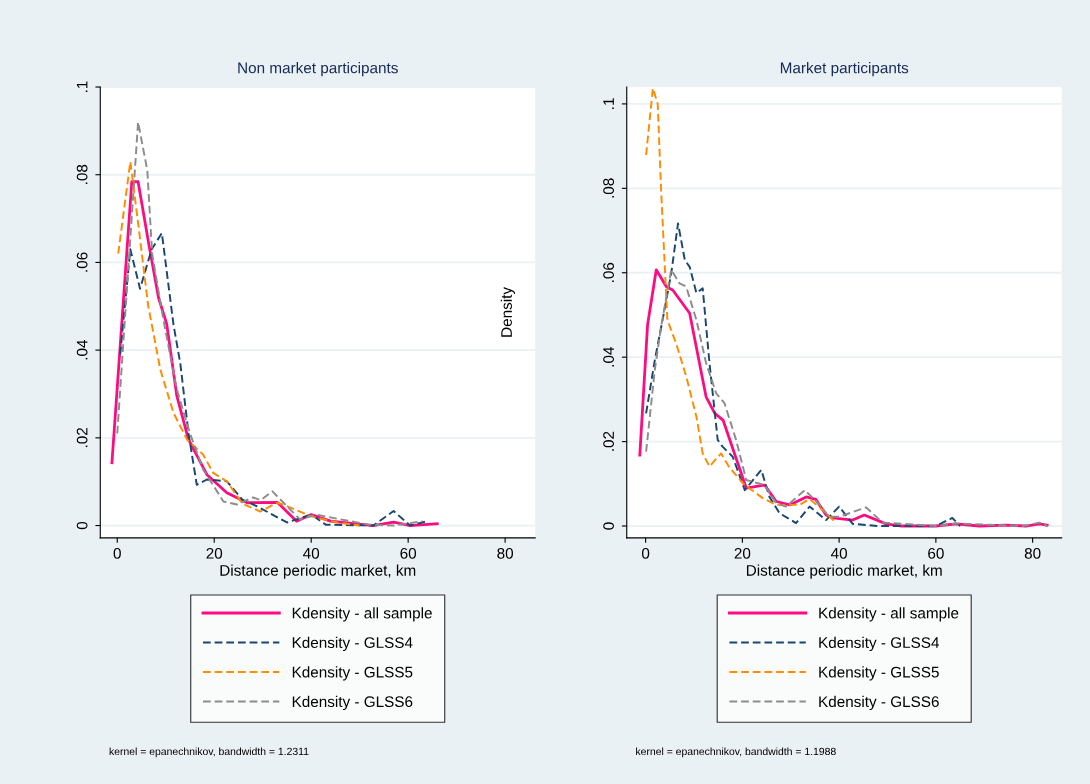  Describe the element at coordinates (736, 752) in the screenshot. I see `text: kernel = epanechnikov, bandwidth = 1.1988` at that location.